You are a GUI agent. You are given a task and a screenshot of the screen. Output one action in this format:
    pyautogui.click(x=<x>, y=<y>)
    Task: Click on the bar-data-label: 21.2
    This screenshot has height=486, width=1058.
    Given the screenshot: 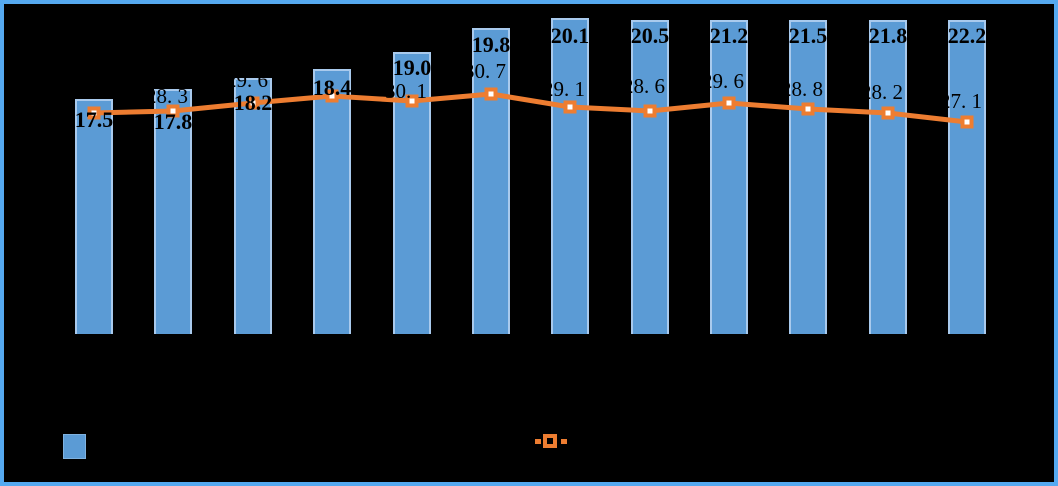 What is the action you would take?
    pyautogui.click(x=729, y=35)
    